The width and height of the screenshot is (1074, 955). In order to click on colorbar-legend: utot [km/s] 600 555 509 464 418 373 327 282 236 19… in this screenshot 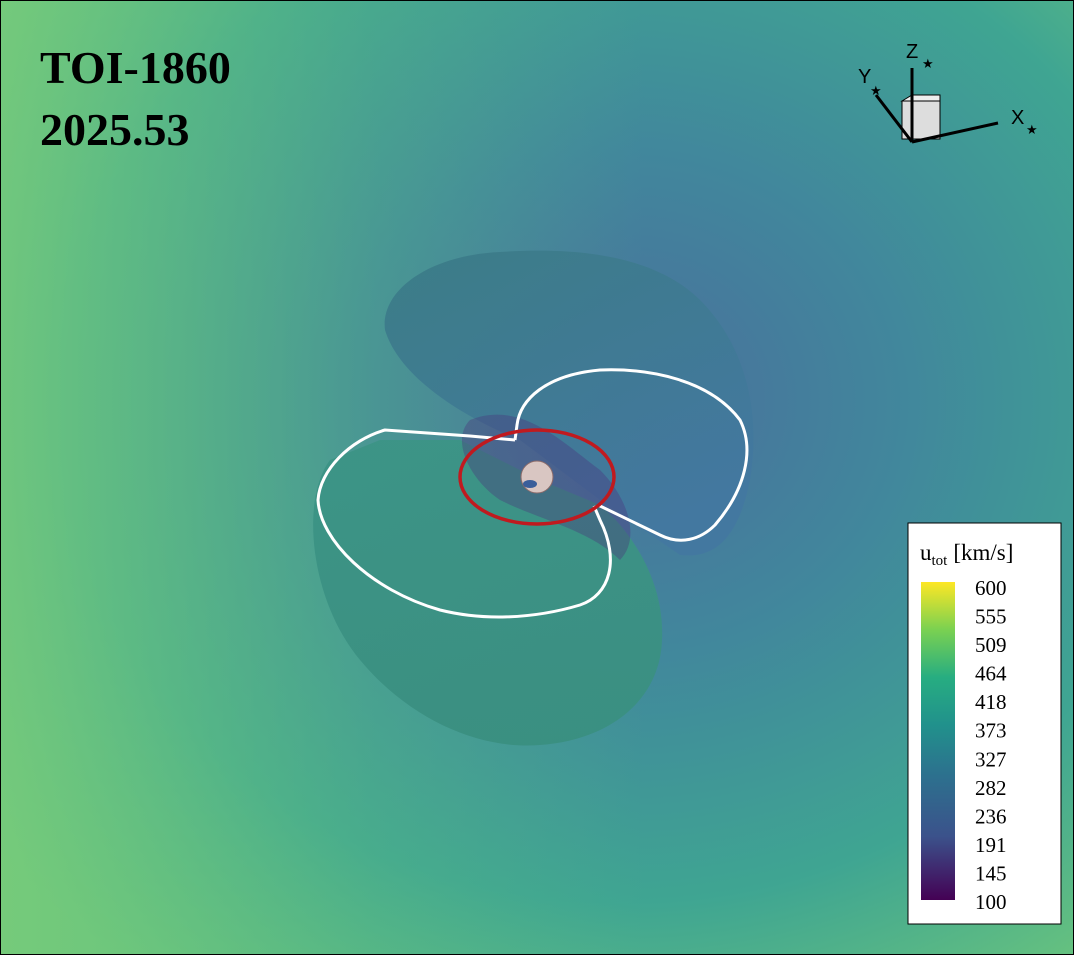, I will do `click(984, 723)`.